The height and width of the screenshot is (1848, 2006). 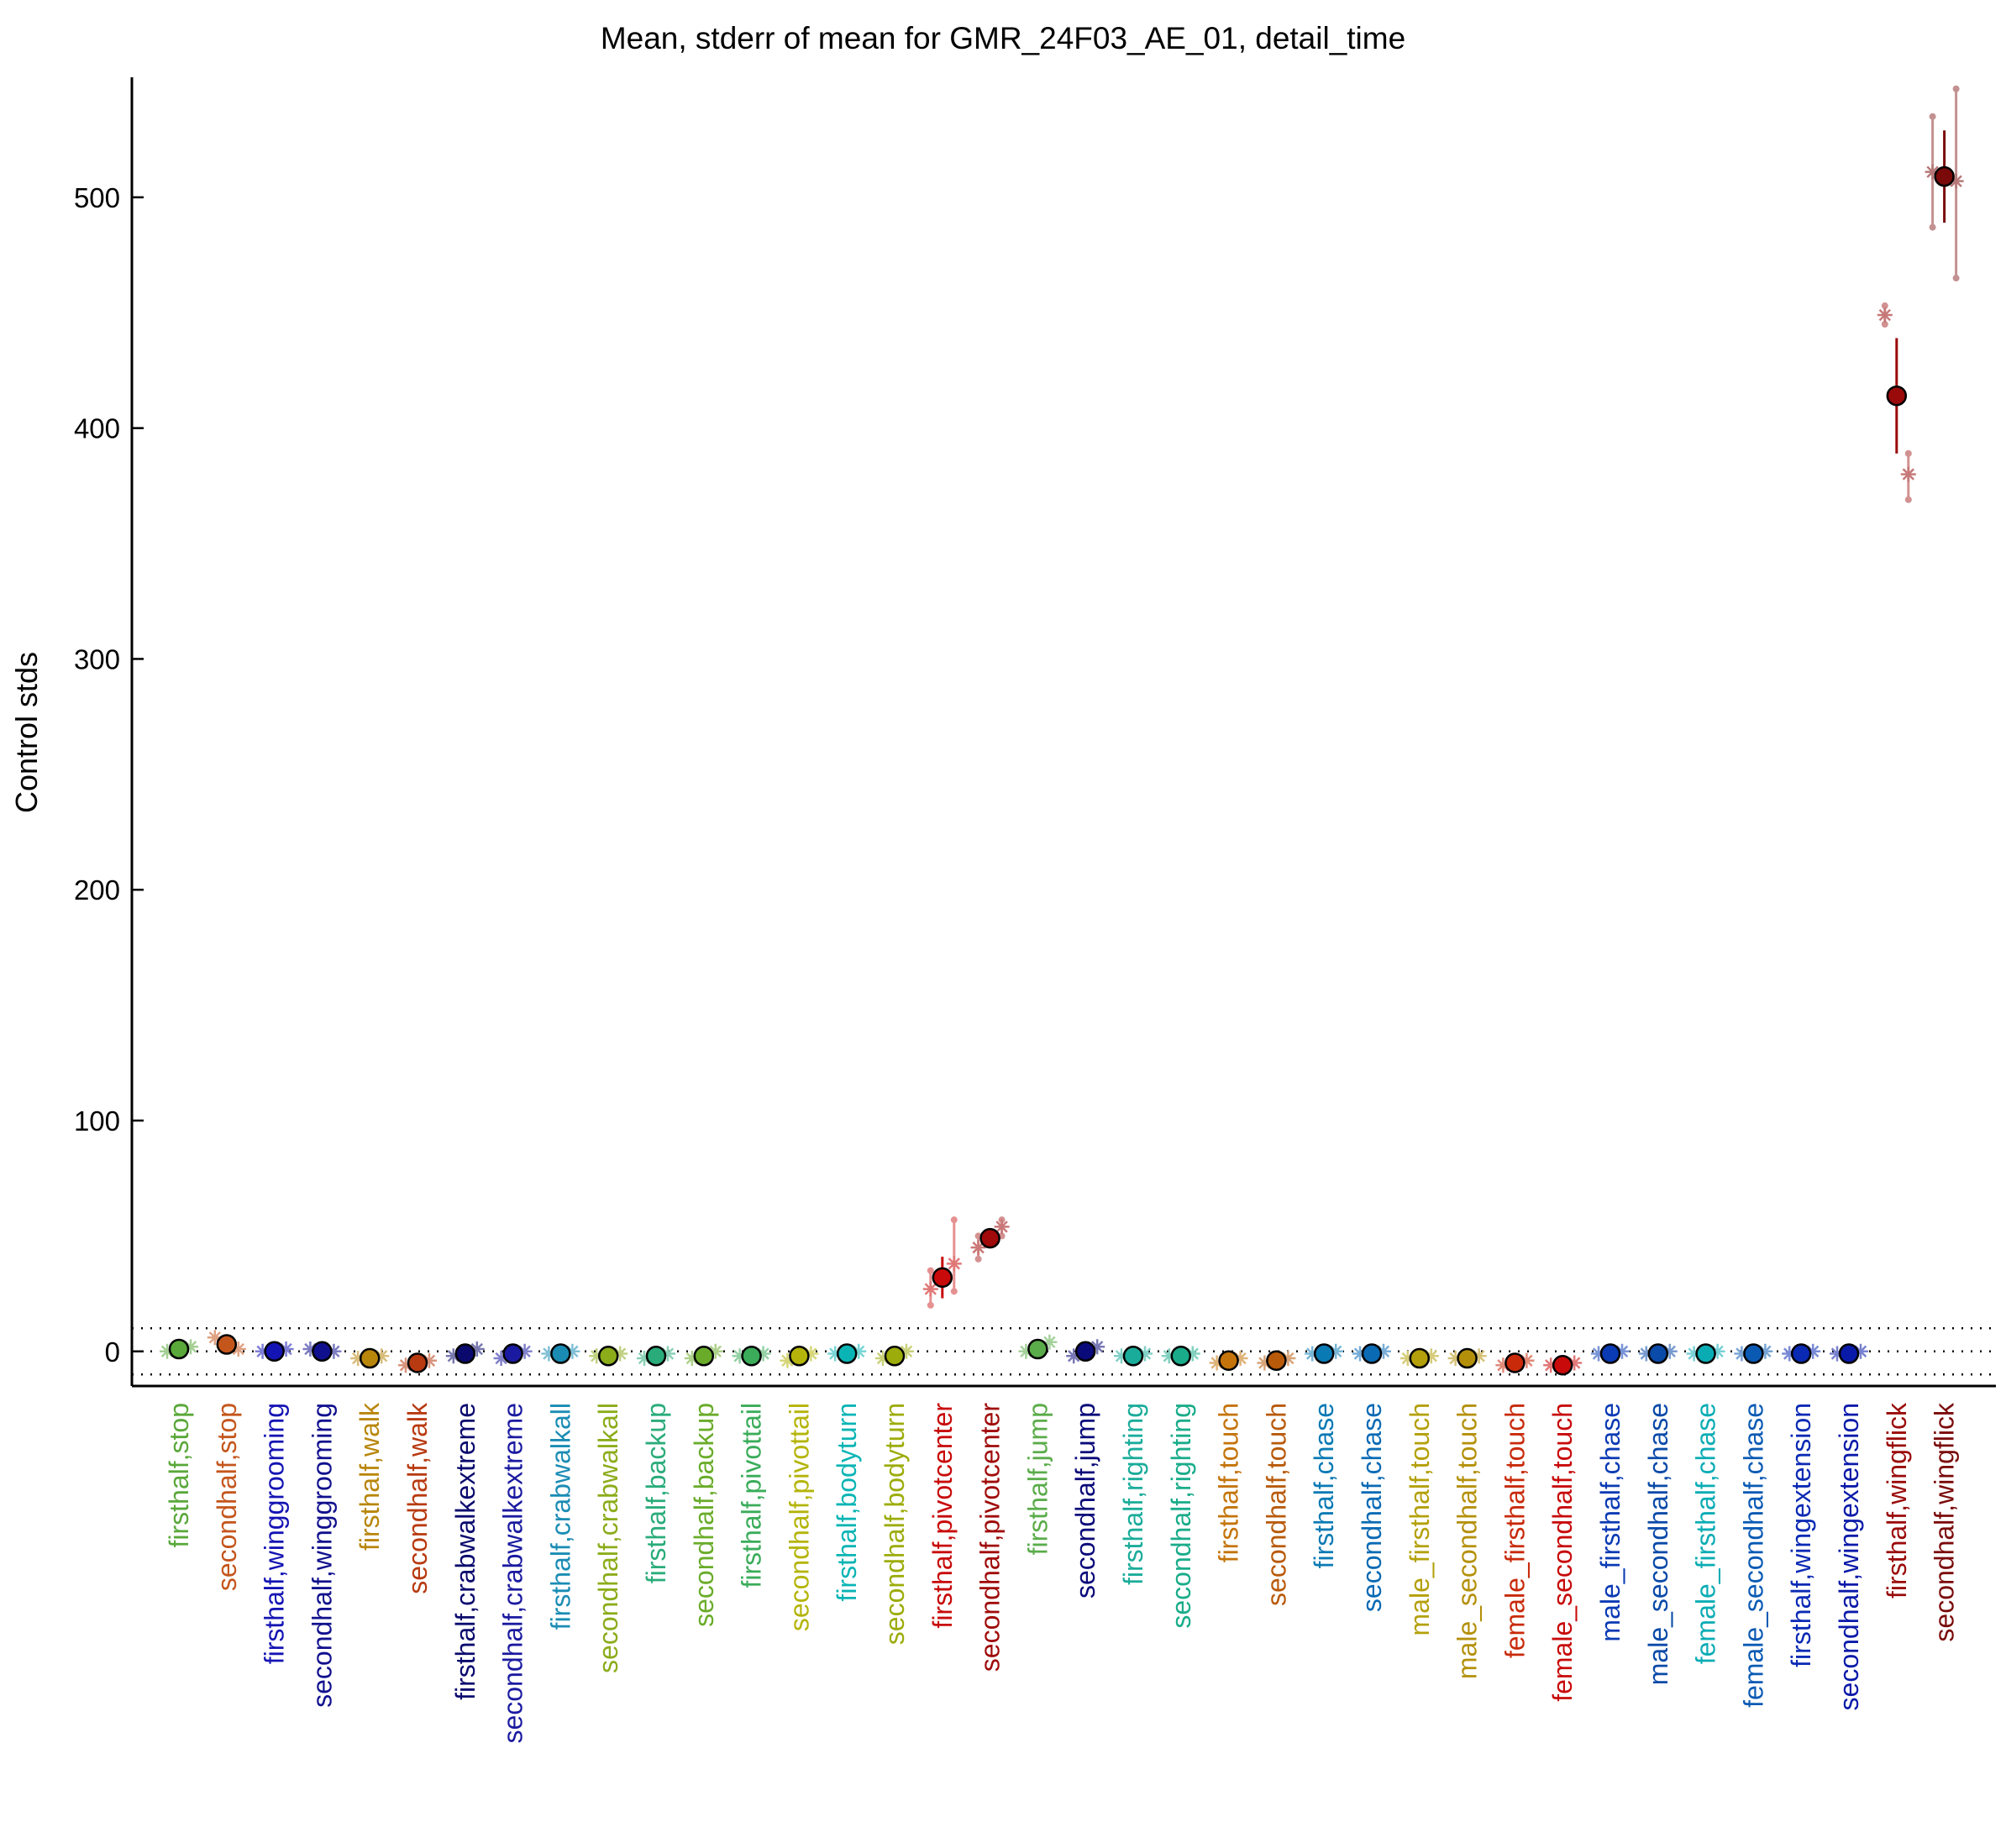 I want to click on category-label: firsthalf,wingextension, so click(x=1801, y=1535).